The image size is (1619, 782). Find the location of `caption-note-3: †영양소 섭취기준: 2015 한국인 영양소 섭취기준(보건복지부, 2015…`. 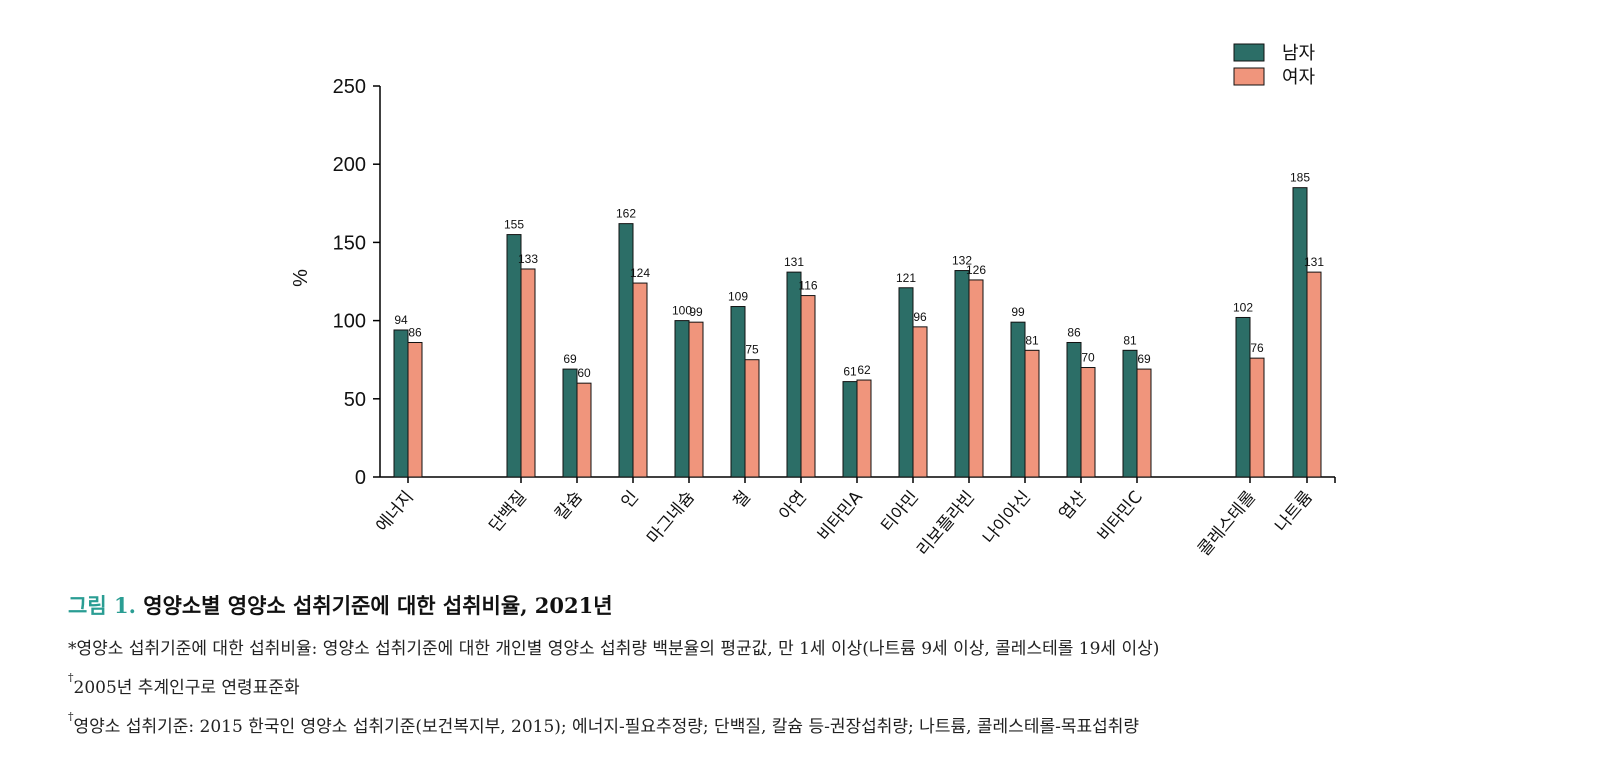

caption-note-3: †영양소 섭취기준: 2015 한국인 영양소 섭취기준(보건복지부, 2015… is located at coordinates (838, 723).